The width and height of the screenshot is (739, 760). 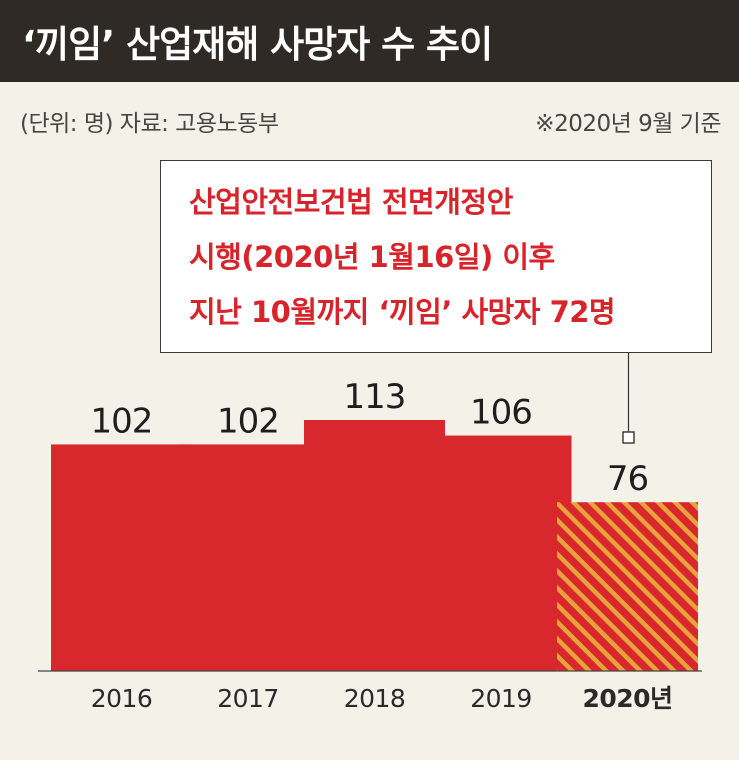 What do you see at coordinates (122, 698) in the screenshot?
I see `x-tick-label-2016: 2016` at bounding box center [122, 698].